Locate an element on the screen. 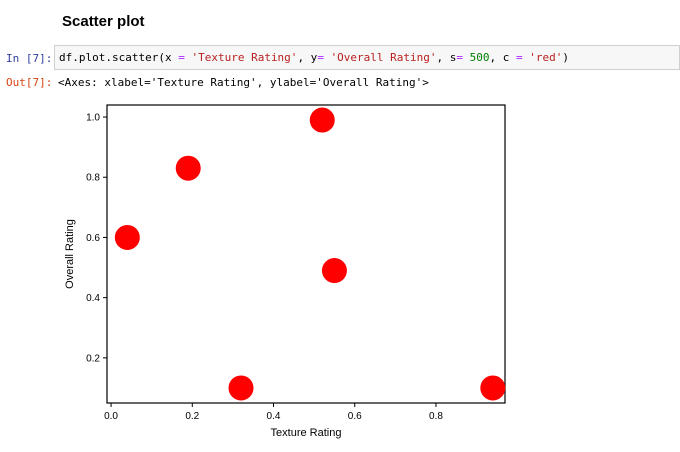 The height and width of the screenshot is (452, 680). code-token: 500 is located at coordinates (479, 57).